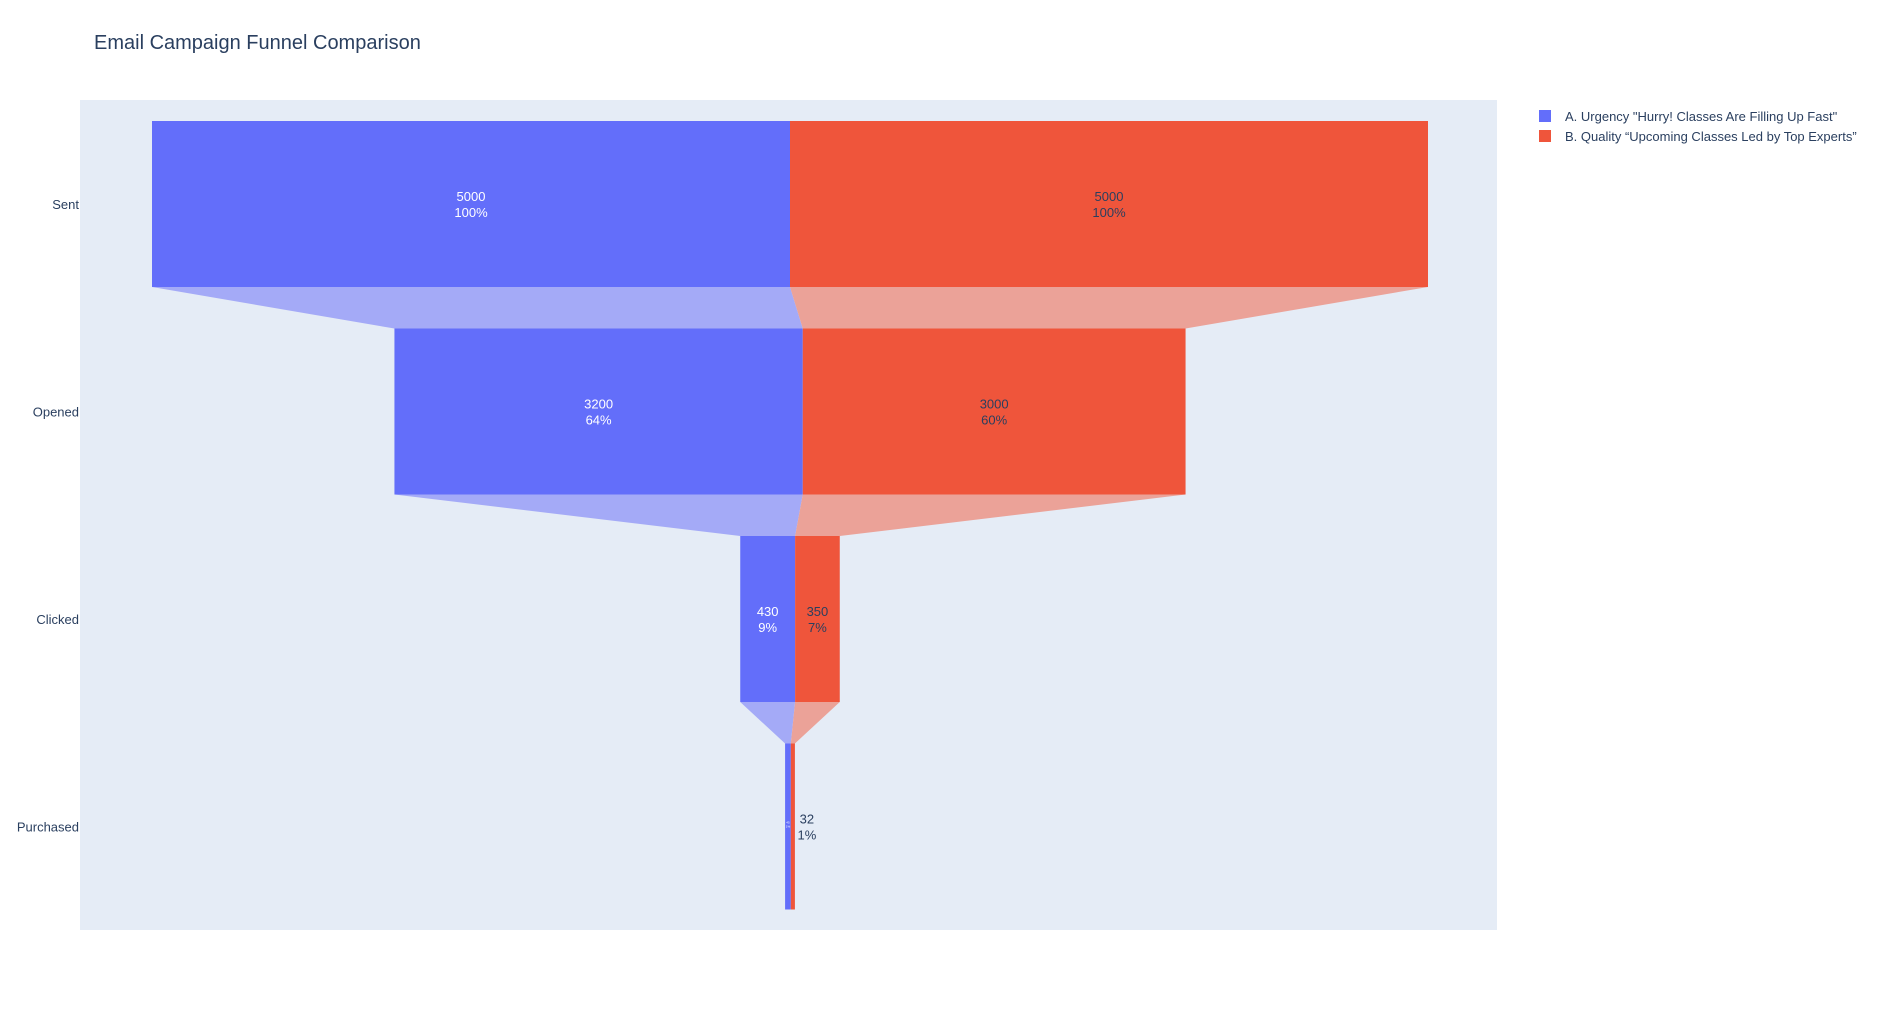 The width and height of the screenshot is (1884, 1009). What do you see at coordinates (257, 43) in the screenshot?
I see `chart-title: Email Campaign Funnel Comparison` at bounding box center [257, 43].